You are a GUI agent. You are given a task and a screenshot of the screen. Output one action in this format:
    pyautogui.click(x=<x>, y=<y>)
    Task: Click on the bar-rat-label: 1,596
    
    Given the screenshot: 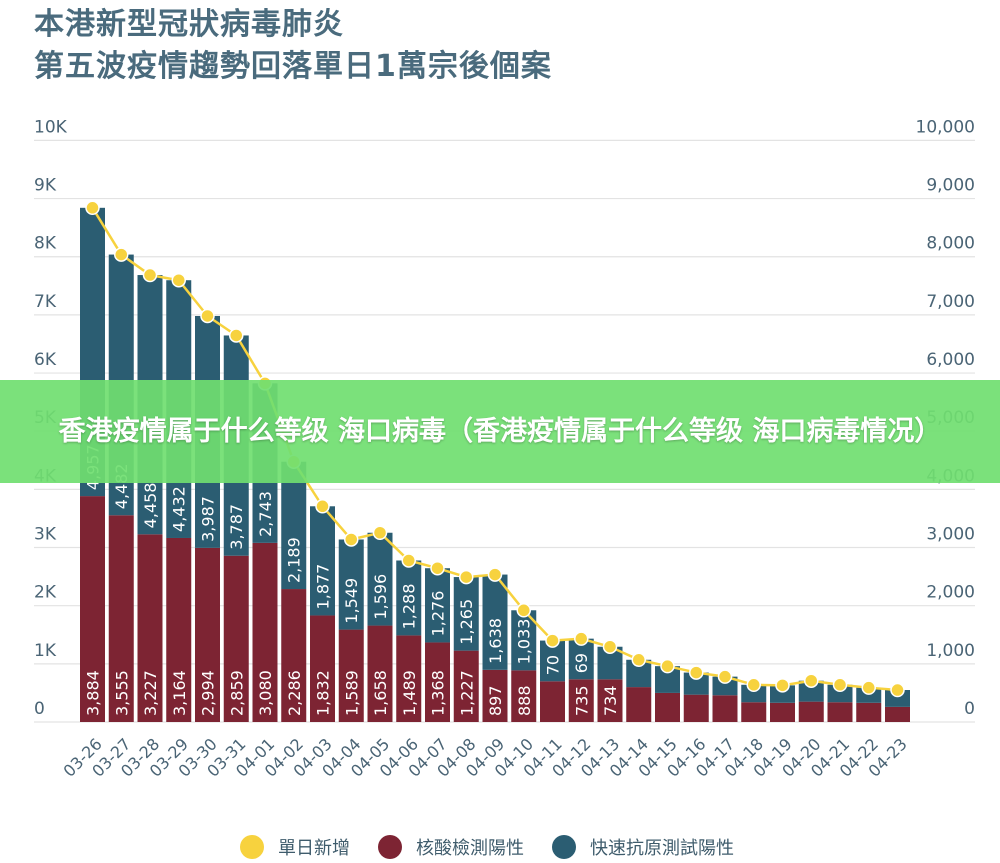 What is the action you would take?
    pyautogui.click(x=380, y=597)
    